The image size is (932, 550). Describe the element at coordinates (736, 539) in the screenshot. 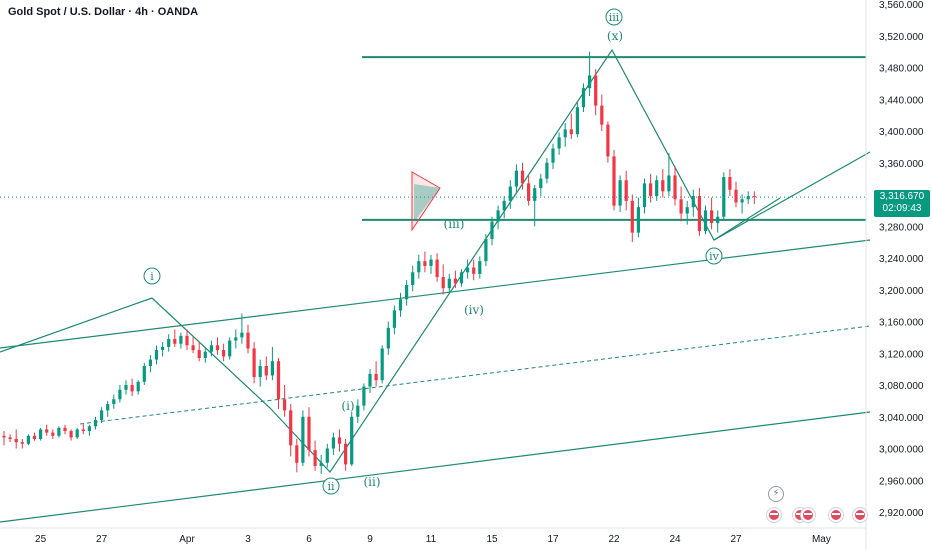

I see `x-tick-label: 27` at that location.